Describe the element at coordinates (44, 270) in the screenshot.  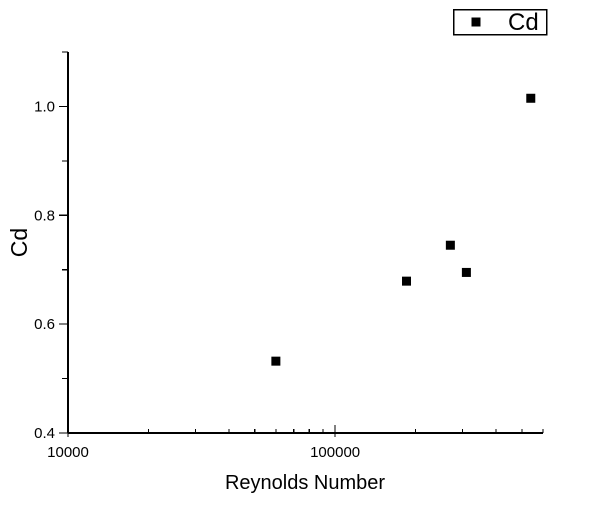
I see `y-axis-tick-labels: 0.4 0.6 0.8 1.0` at that location.